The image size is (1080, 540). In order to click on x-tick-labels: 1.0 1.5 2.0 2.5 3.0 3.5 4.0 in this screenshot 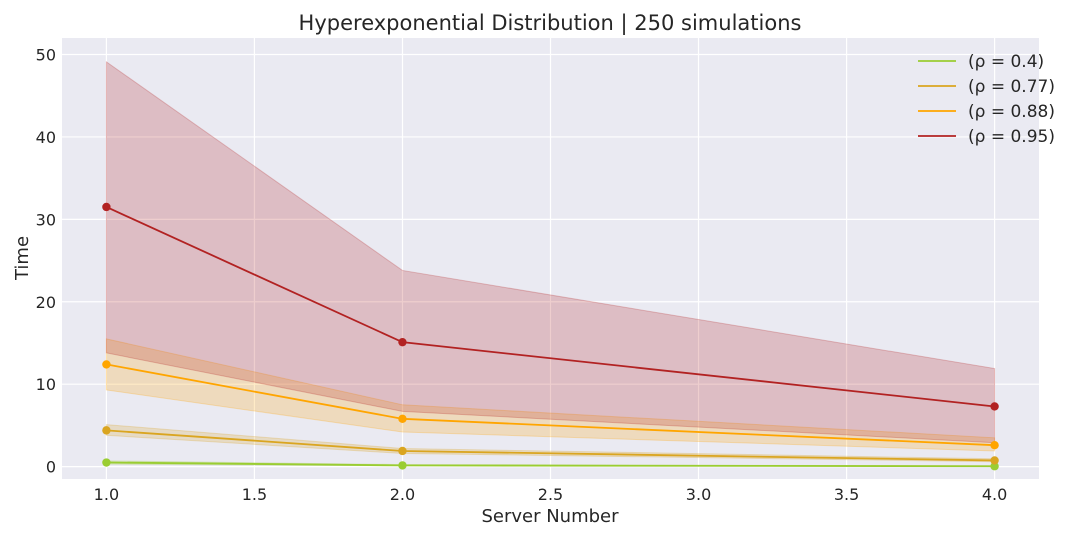, I will do `click(551, 494)`.